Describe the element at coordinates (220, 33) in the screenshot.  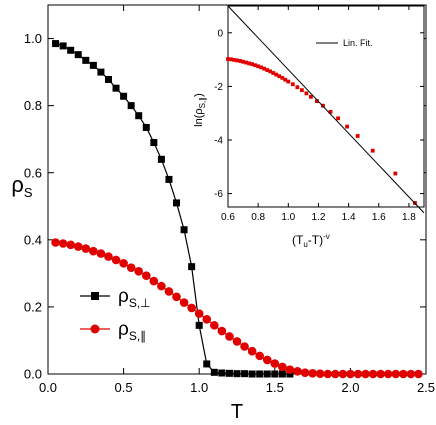
I see `y-tick-label: 0` at that location.